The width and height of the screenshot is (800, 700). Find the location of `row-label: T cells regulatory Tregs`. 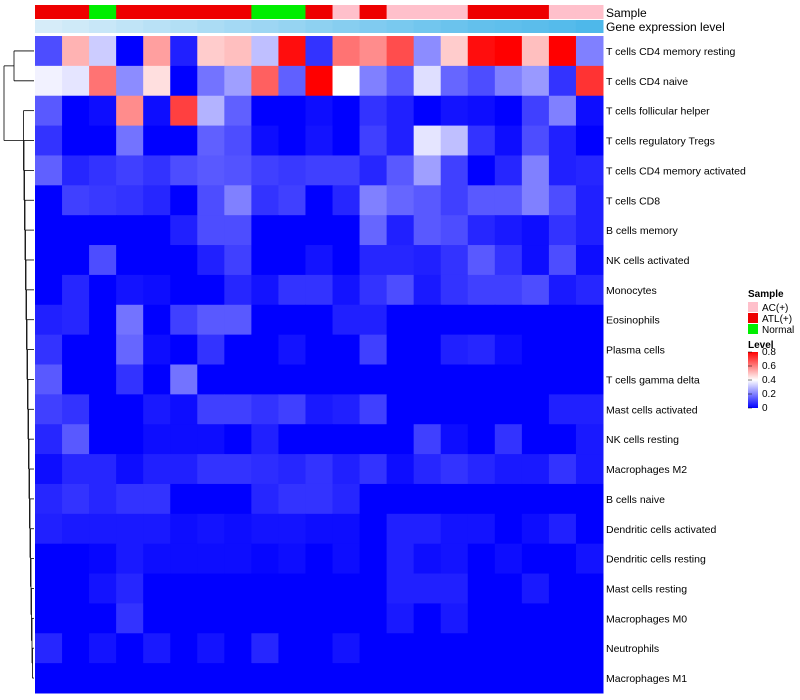

row-label: T cells regulatory Tregs is located at coordinates (660, 142).